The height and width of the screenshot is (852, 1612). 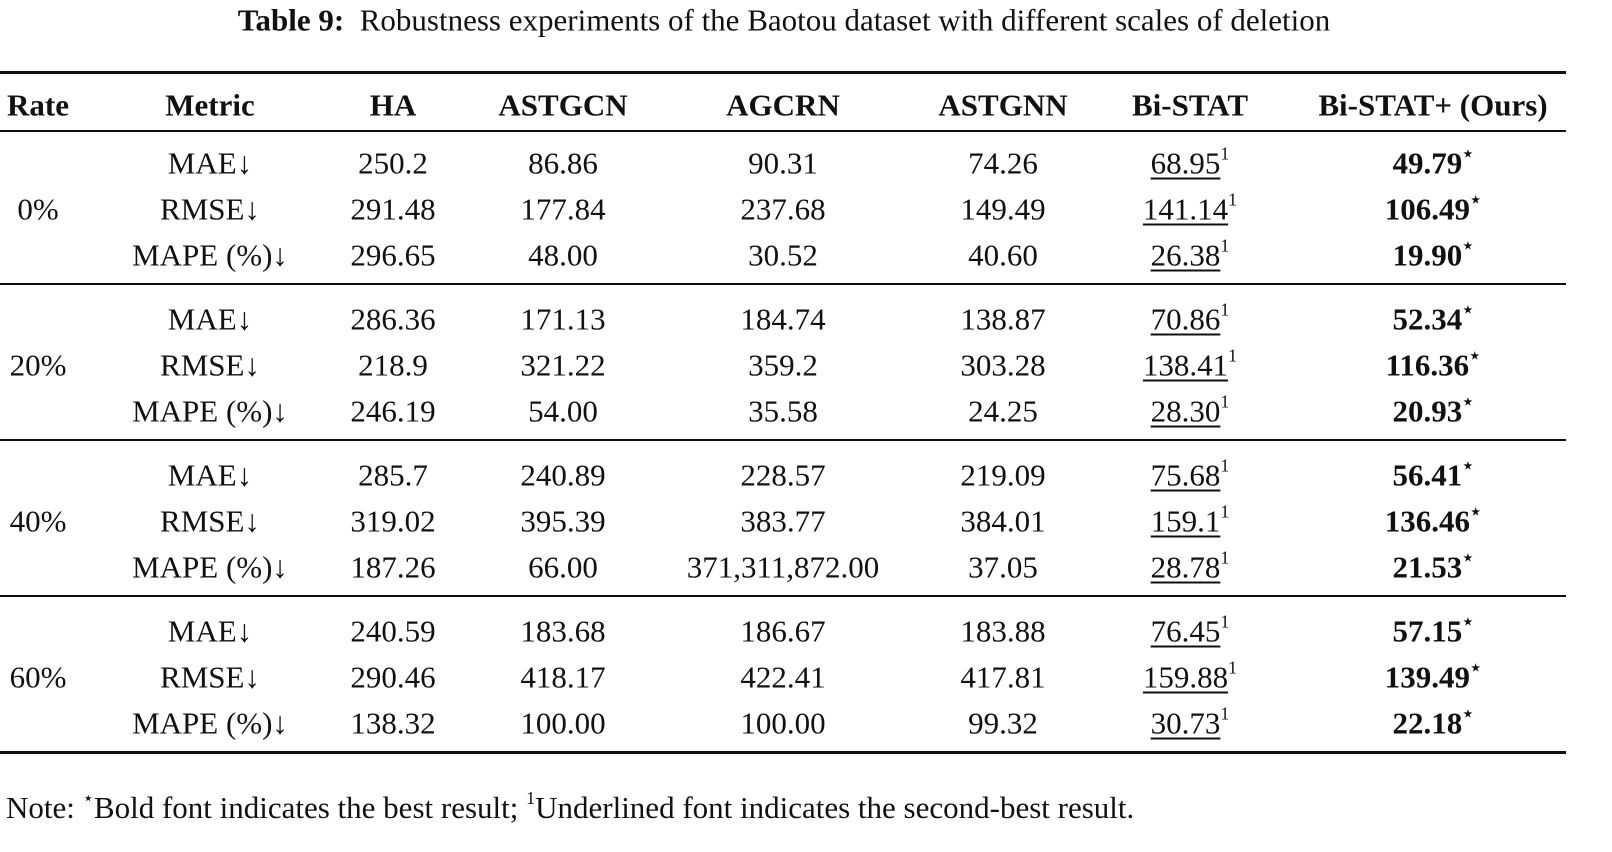 I want to click on value-cell: 319.02, so click(x=393, y=521).